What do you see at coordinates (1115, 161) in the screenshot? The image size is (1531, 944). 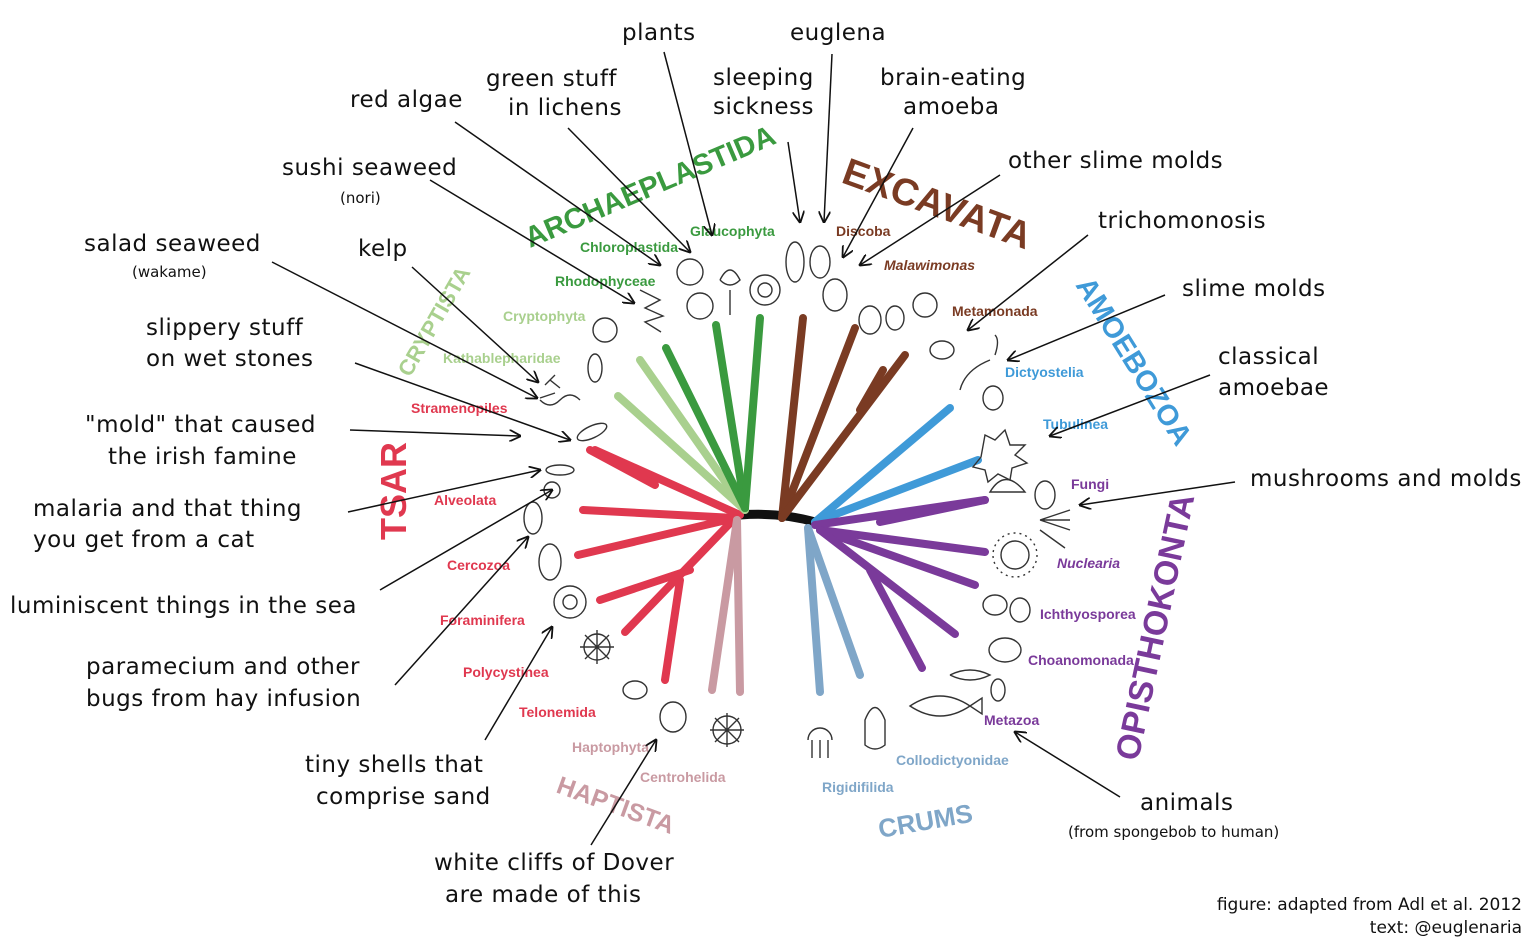 I see `note-other-slime: other slime molds` at bounding box center [1115, 161].